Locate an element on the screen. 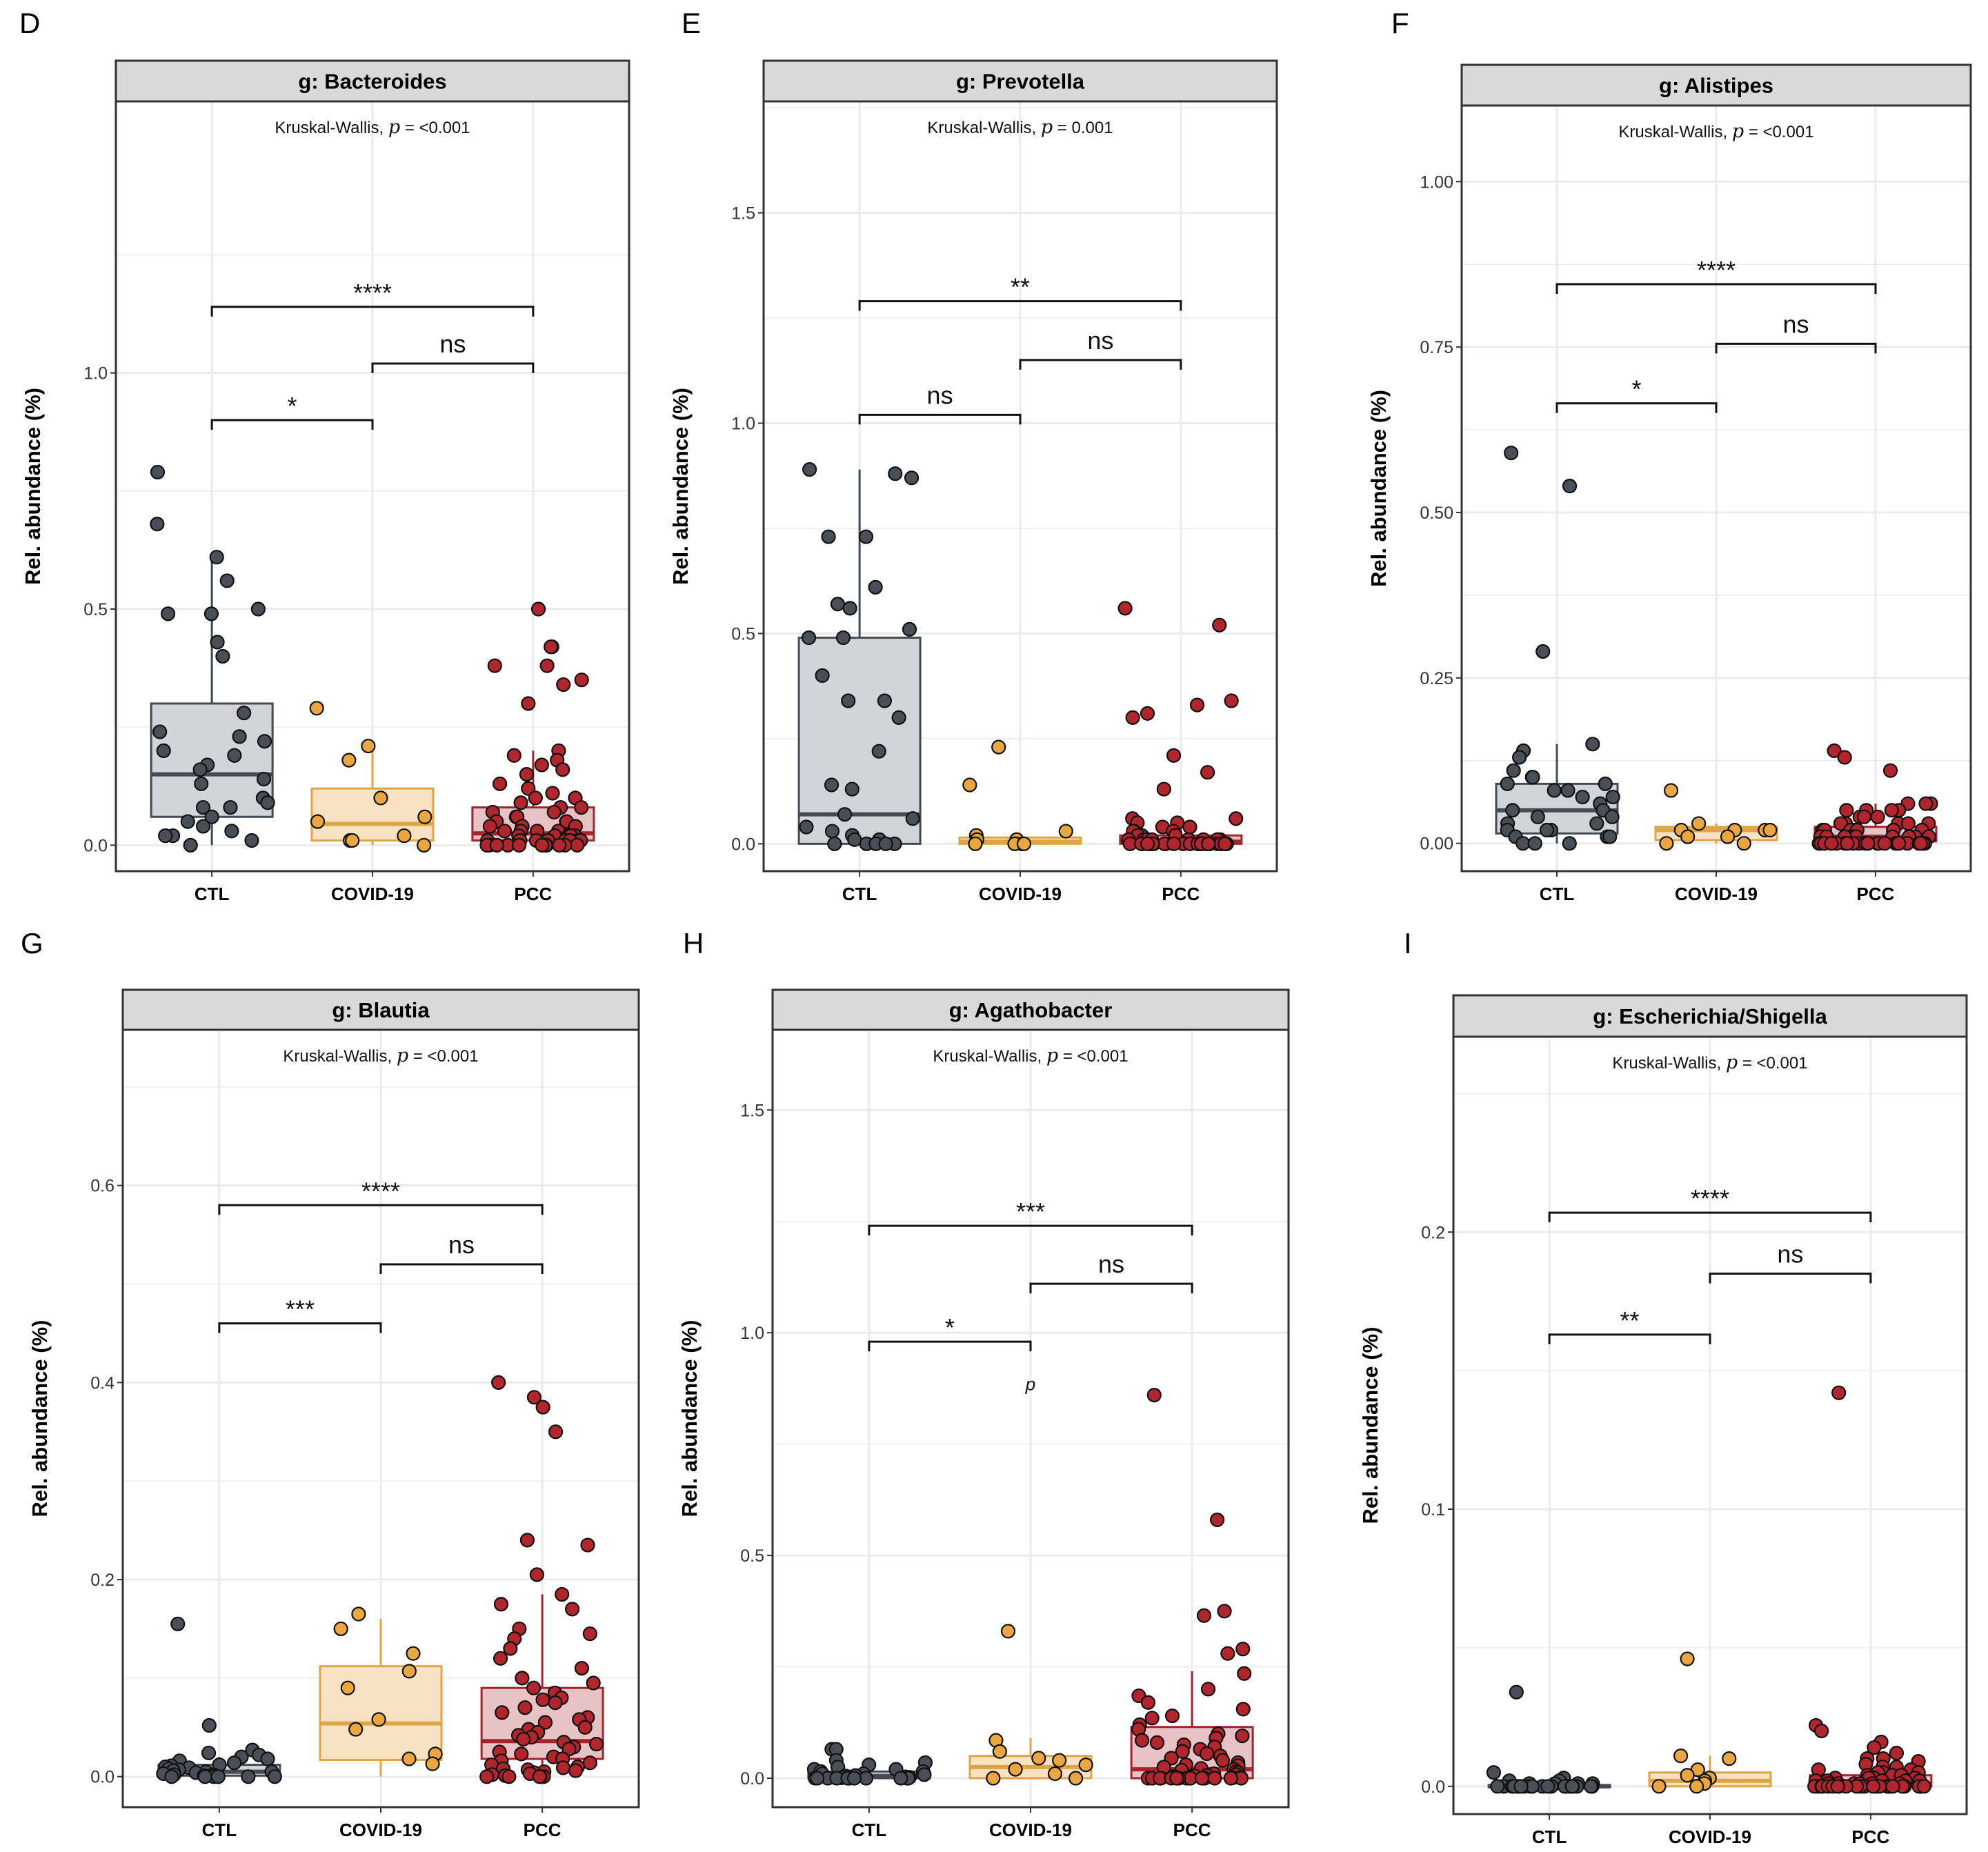  significance-label: **** is located at coordinates (1710, 1198).